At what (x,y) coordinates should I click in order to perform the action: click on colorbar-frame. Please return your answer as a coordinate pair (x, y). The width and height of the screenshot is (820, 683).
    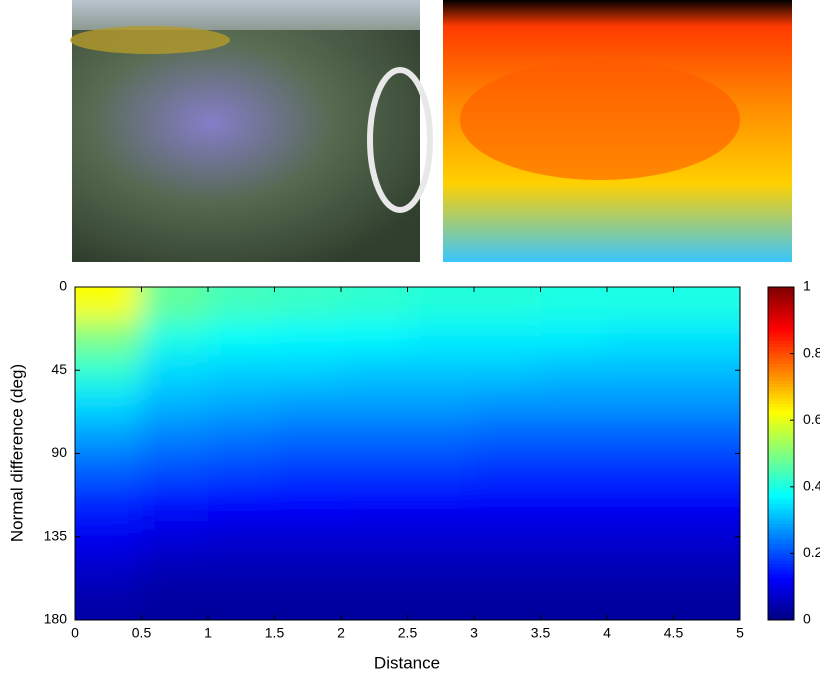
    Looking at the image, I should click on (781, 453).